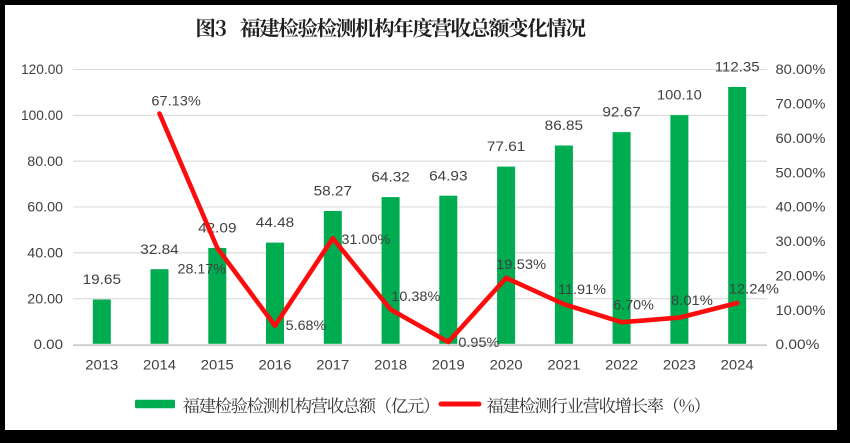 The image size is (850, 443). What do you see at coordinates (478, 342) in the screenshot?
I see `svg-text: 0.95%` at bounding box center [478, 342].